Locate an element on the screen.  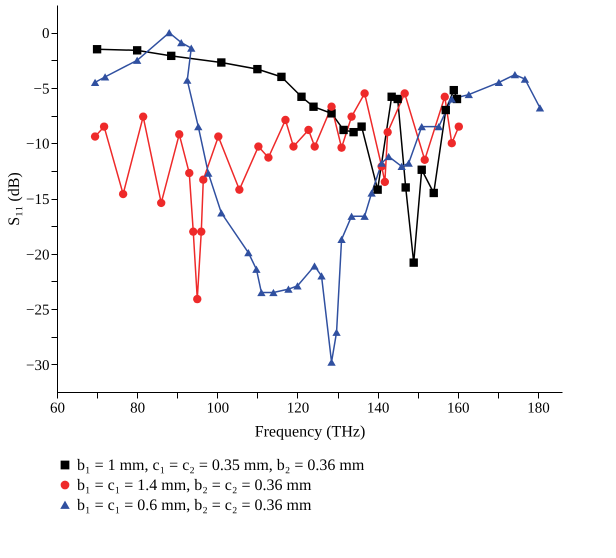
y-tick-label: −20 is located at coordinates (38, 255).